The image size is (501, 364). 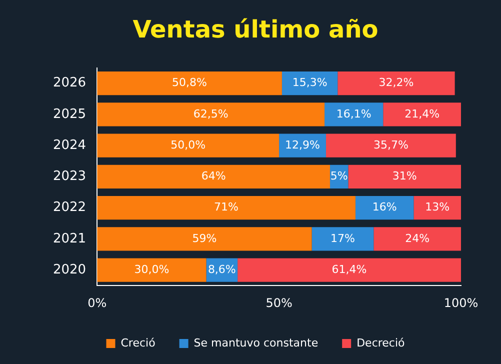 What do you see at coordinates (69, 208) in the screenshot?
I see `y-tick-label: 2022` at bounding box center [69, 208].